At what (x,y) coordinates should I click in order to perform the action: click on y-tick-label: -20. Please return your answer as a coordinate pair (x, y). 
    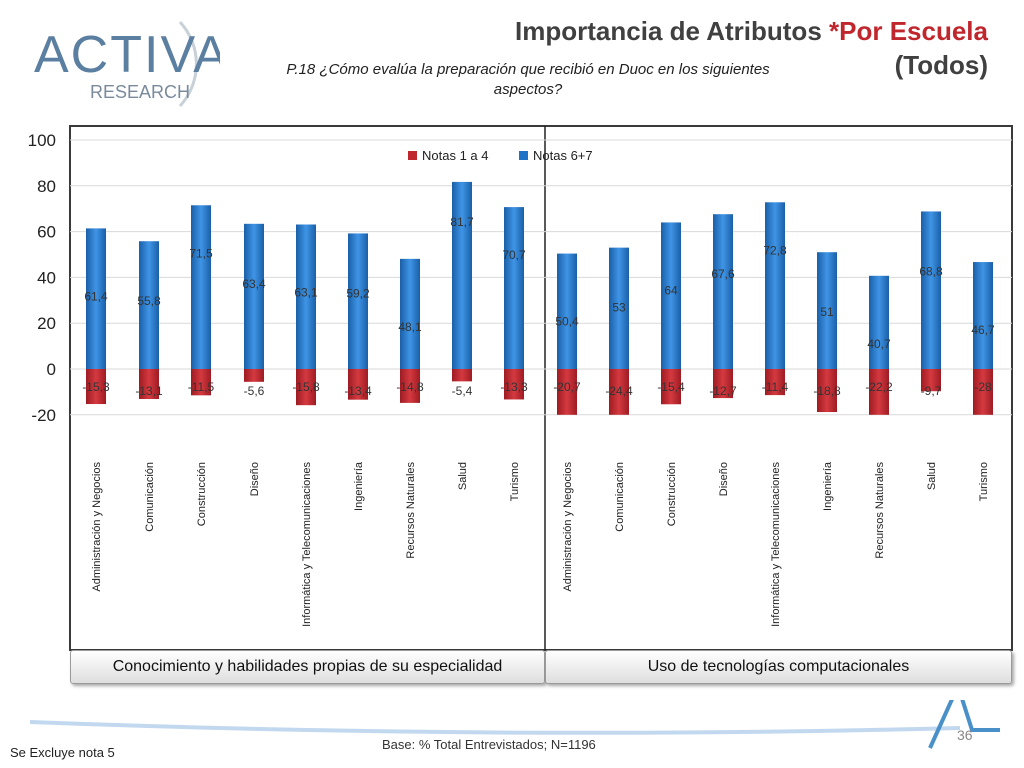
    Looking at the image, I should click on (43, 415).